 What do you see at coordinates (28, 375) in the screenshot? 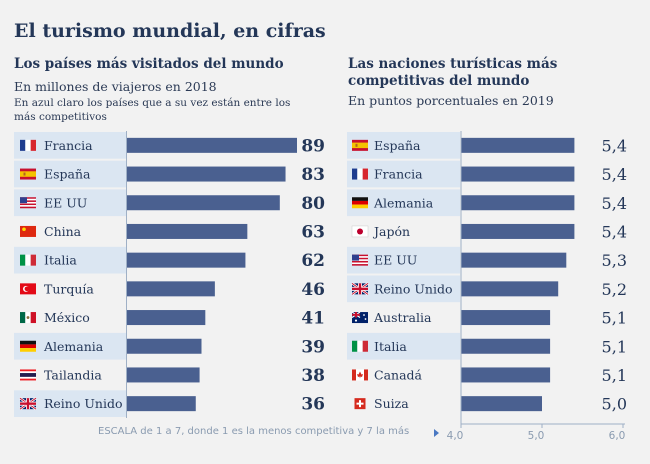
I see `flag-thailand-icon` at bounding box center [28, 375].